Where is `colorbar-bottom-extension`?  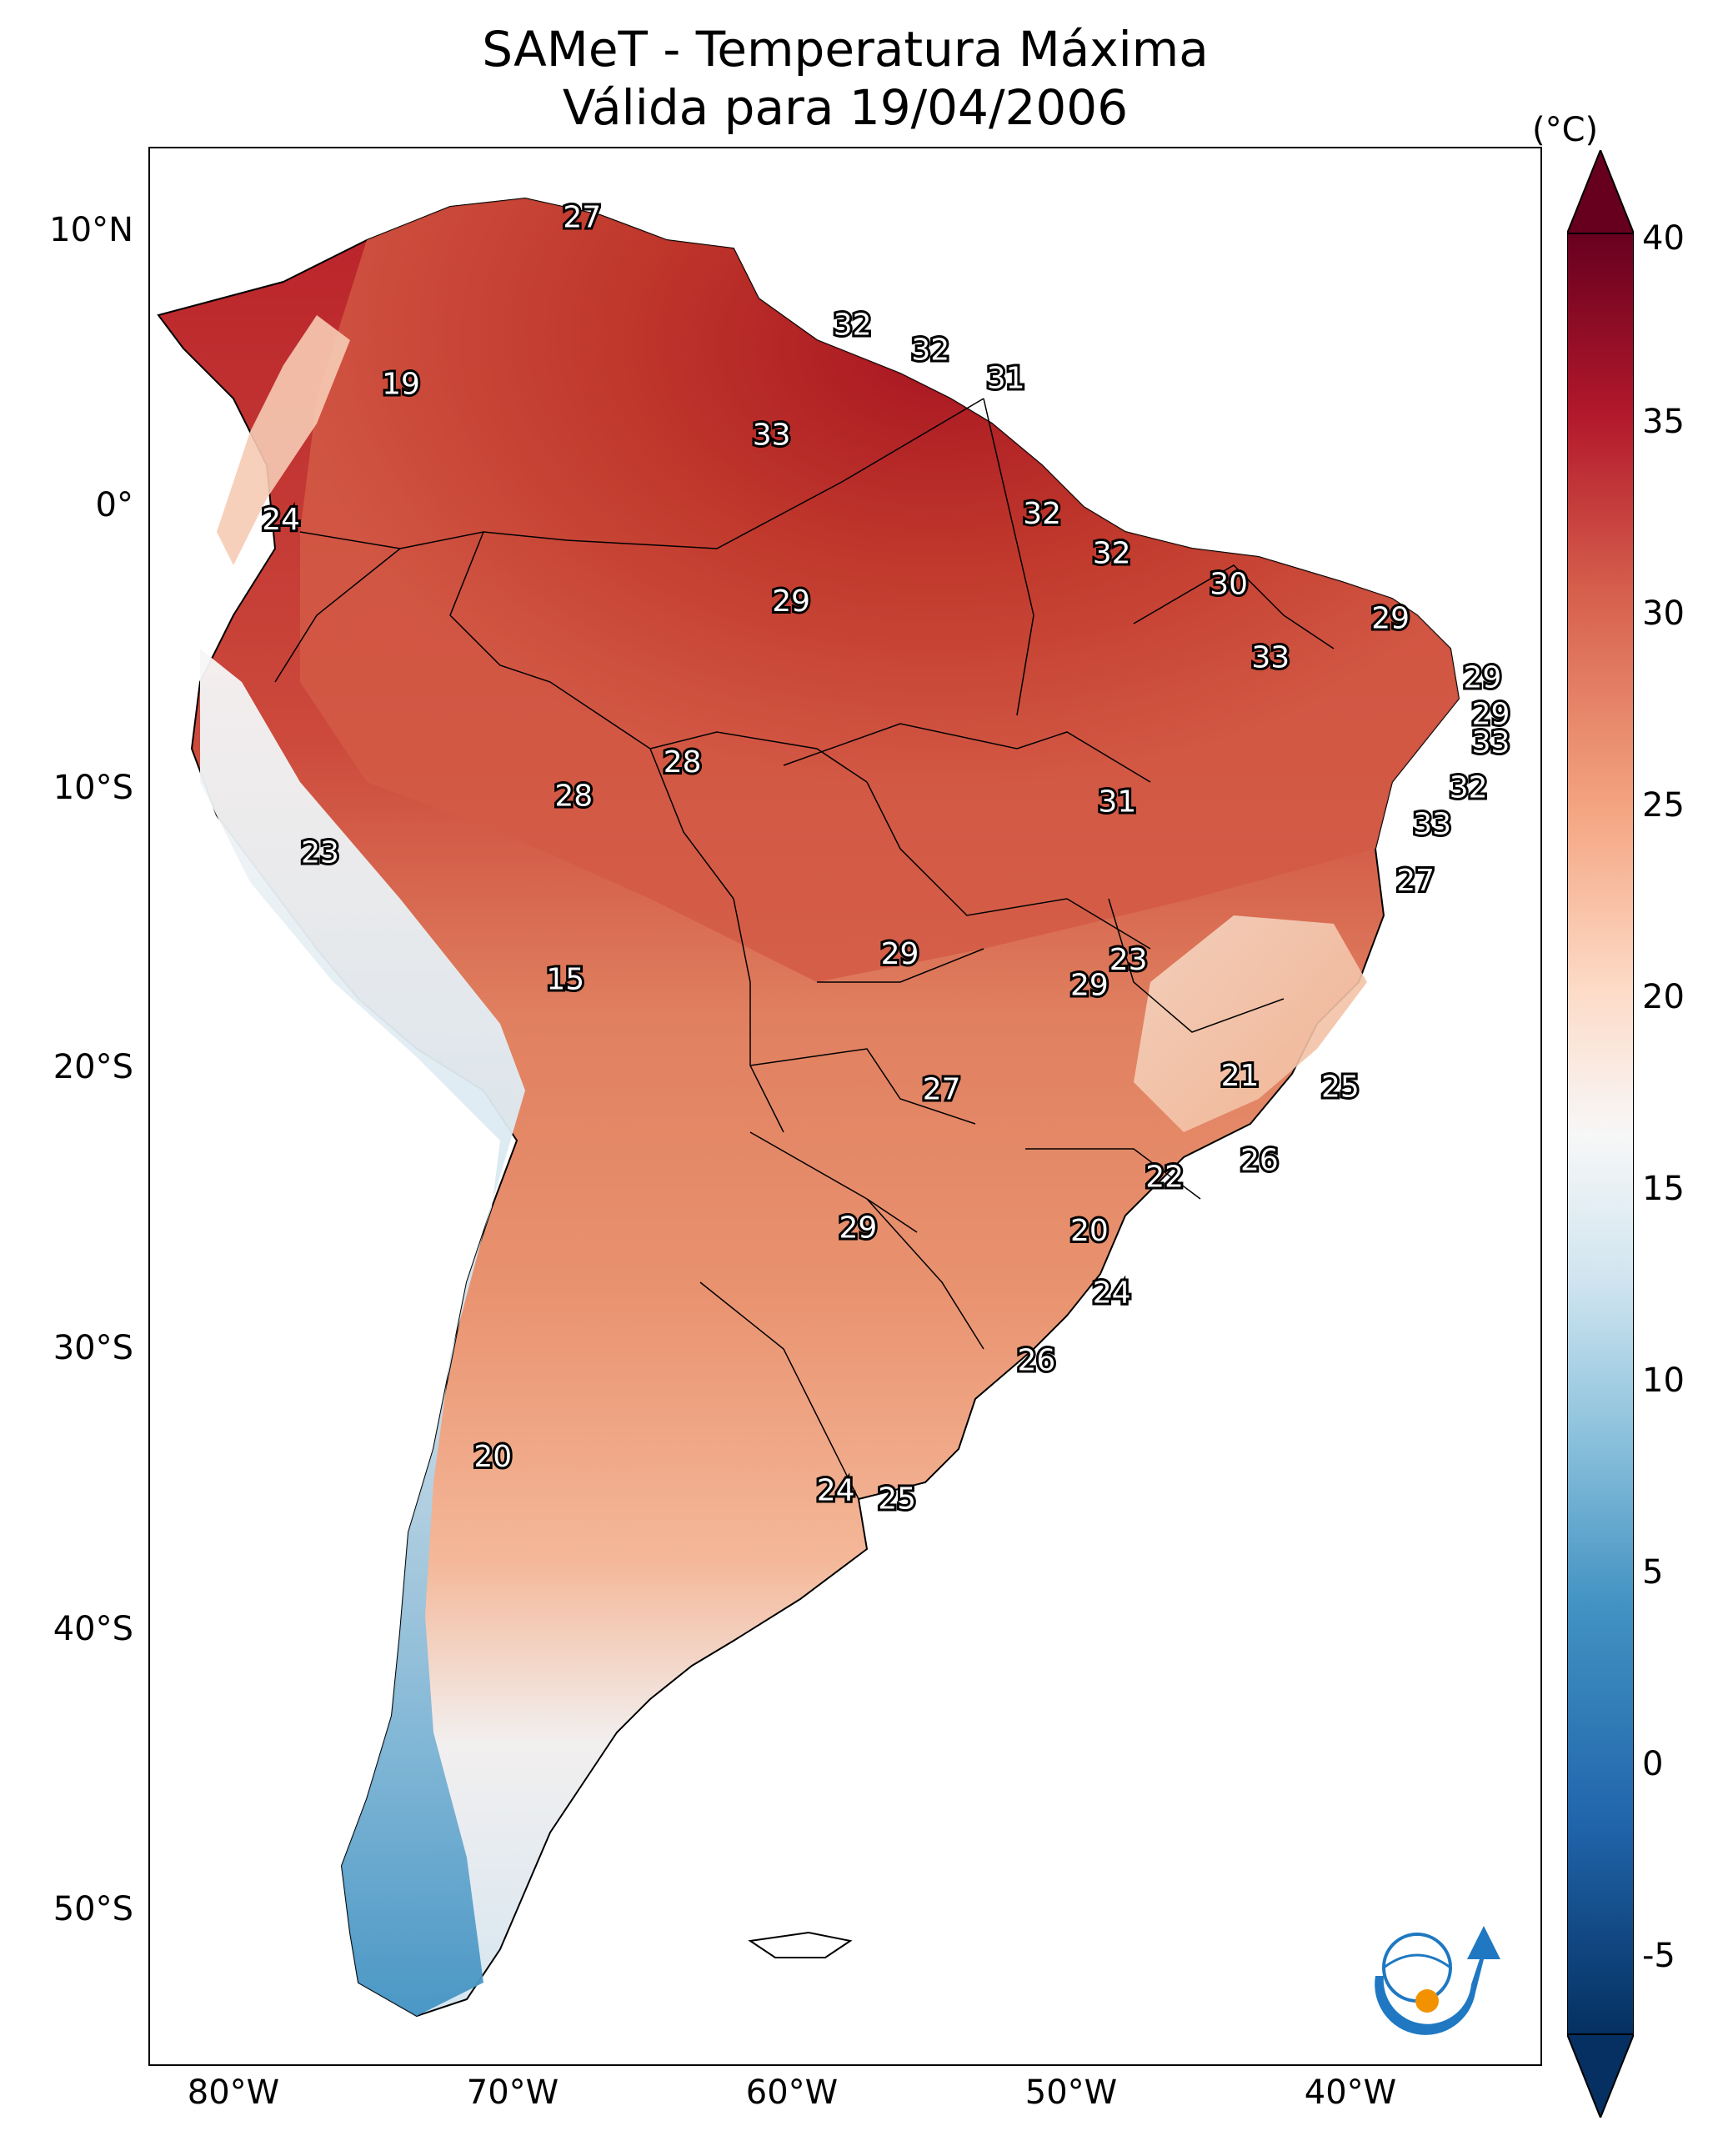 colorbar-bottom-extension is located at coordinates (1600, 2075).